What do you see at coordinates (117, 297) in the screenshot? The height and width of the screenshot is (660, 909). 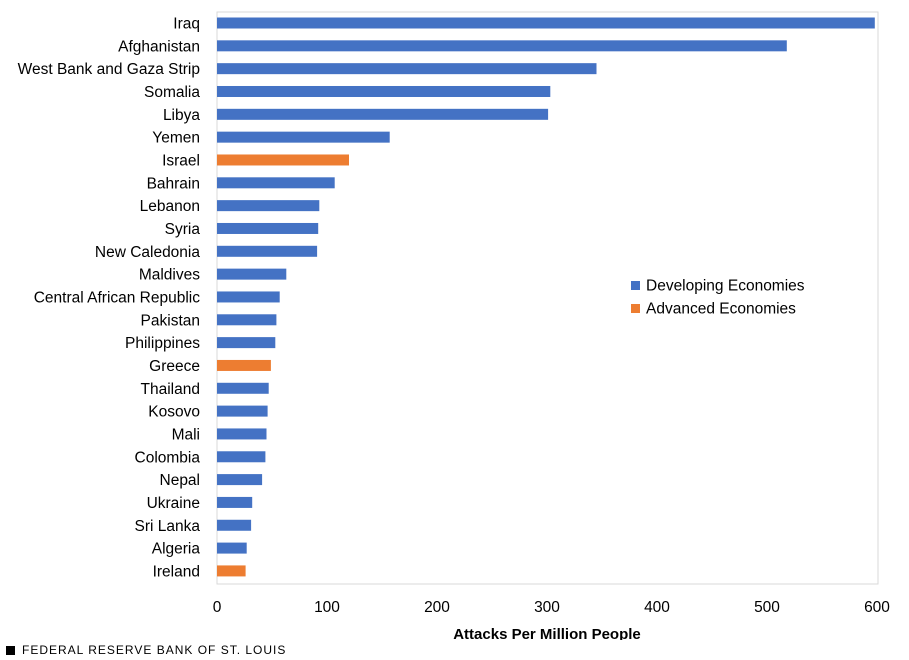 I see `category-label: Central African Republic` at bounding box center [117, 297].